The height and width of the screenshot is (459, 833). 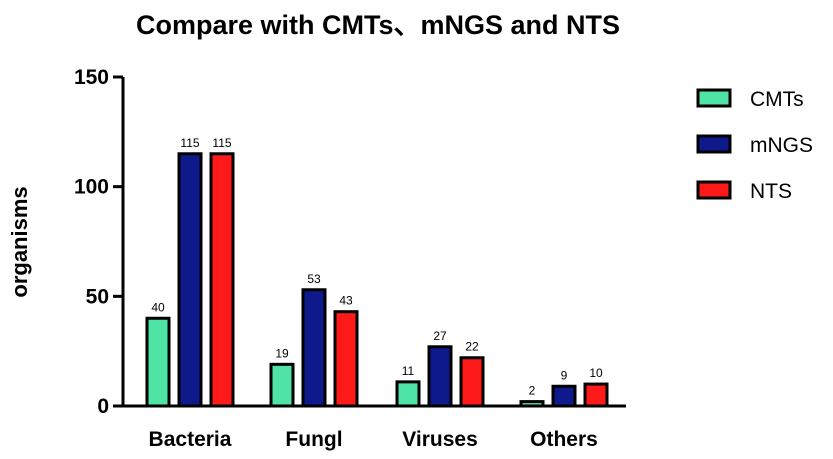 What do you see at coordinates (714, 98) in the screenshot?
I see `legend-swatch-cmts` at bounding box center [714, 98].